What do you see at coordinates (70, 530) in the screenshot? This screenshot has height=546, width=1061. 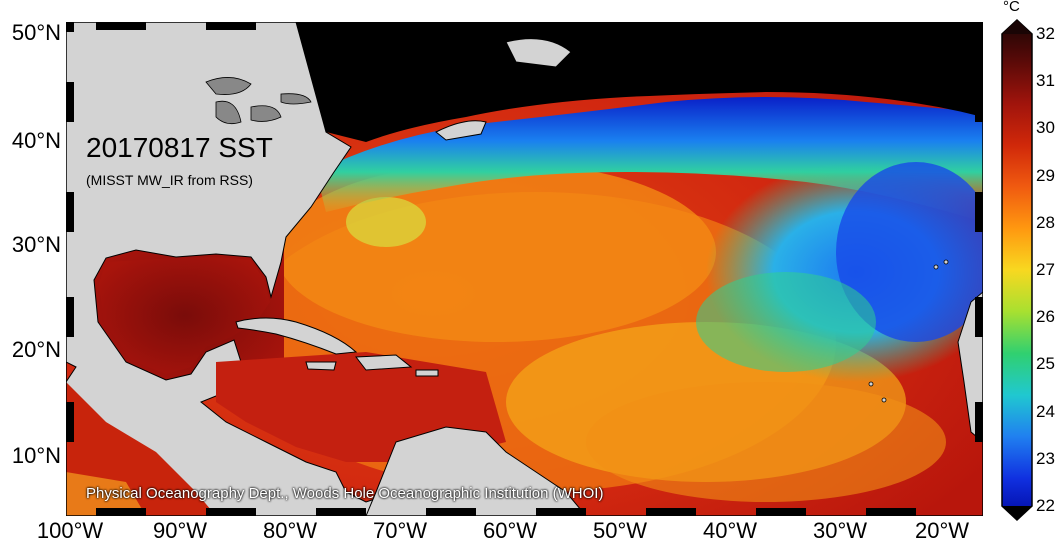 I see `lon-label-100w: 100°W` at bounding box center [70, 530].